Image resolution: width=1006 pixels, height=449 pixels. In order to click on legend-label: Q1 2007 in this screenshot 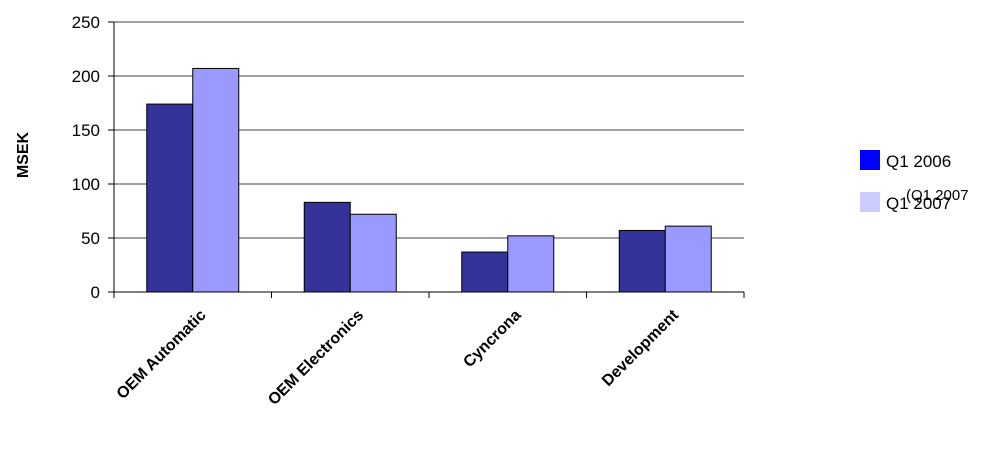, I will do `click(918, 203)`.